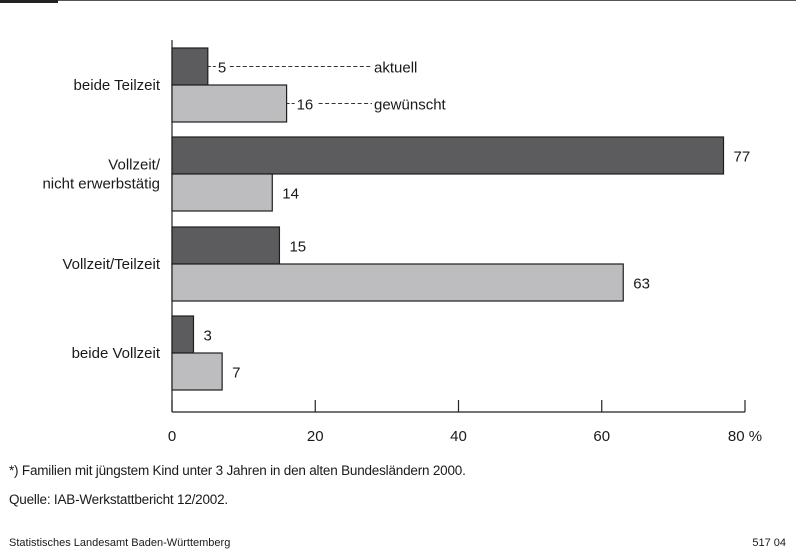  What do you see at coordinates (134, 165) in the screenshot?
I see `category-label: Vollzeit/` at bounding box center [134, 165].